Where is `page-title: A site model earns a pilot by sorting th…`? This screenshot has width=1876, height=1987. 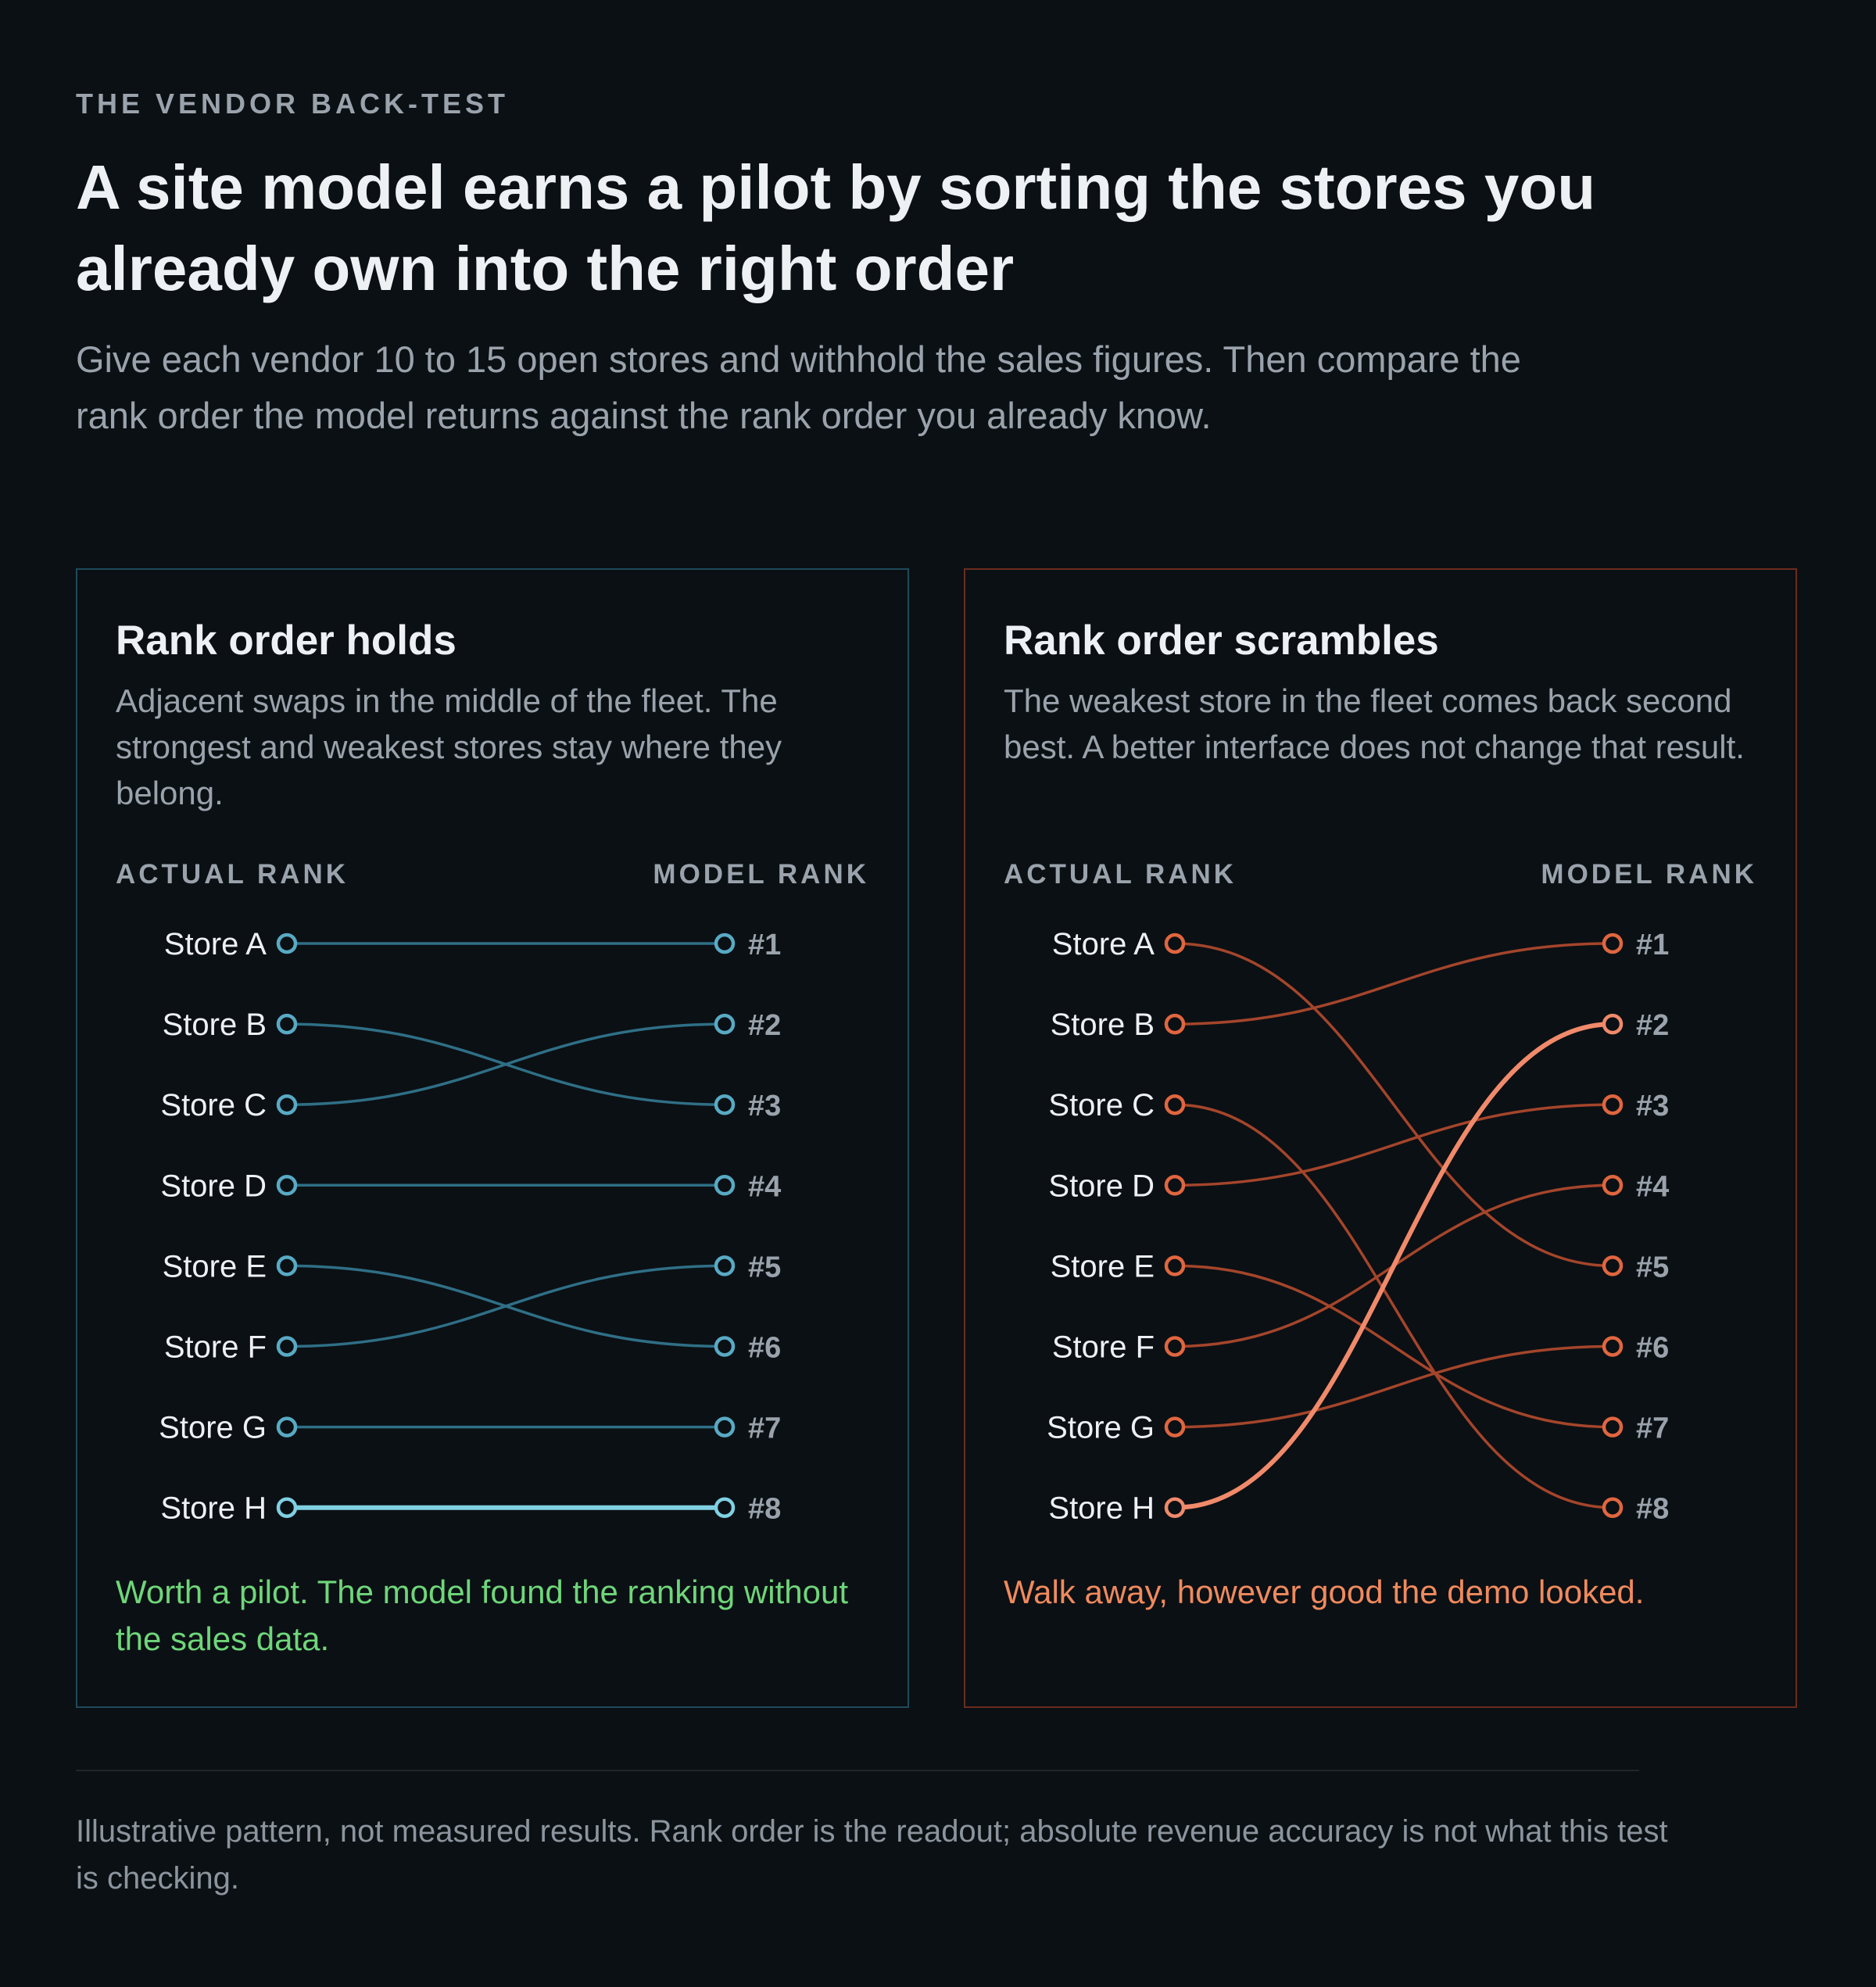
page-title: A site model earns a pilot by sorting th… is located at coordinates (836, 227).